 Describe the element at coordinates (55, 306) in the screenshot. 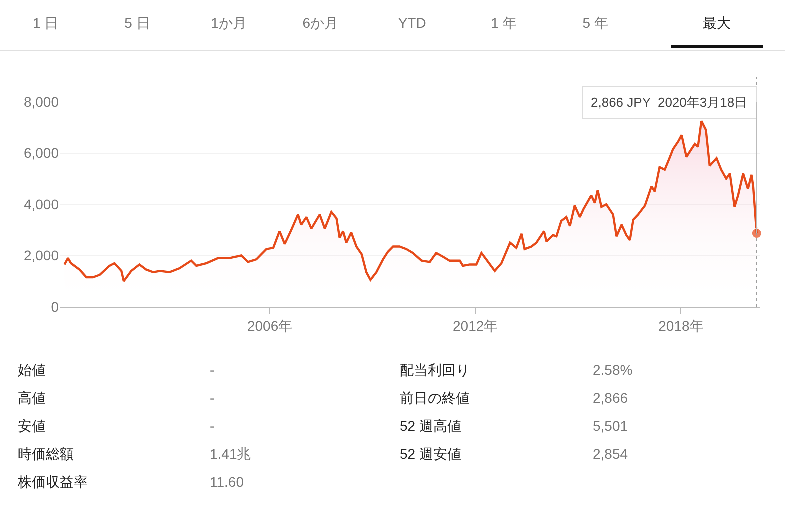

I see `y-tick-label: 0` at that location.